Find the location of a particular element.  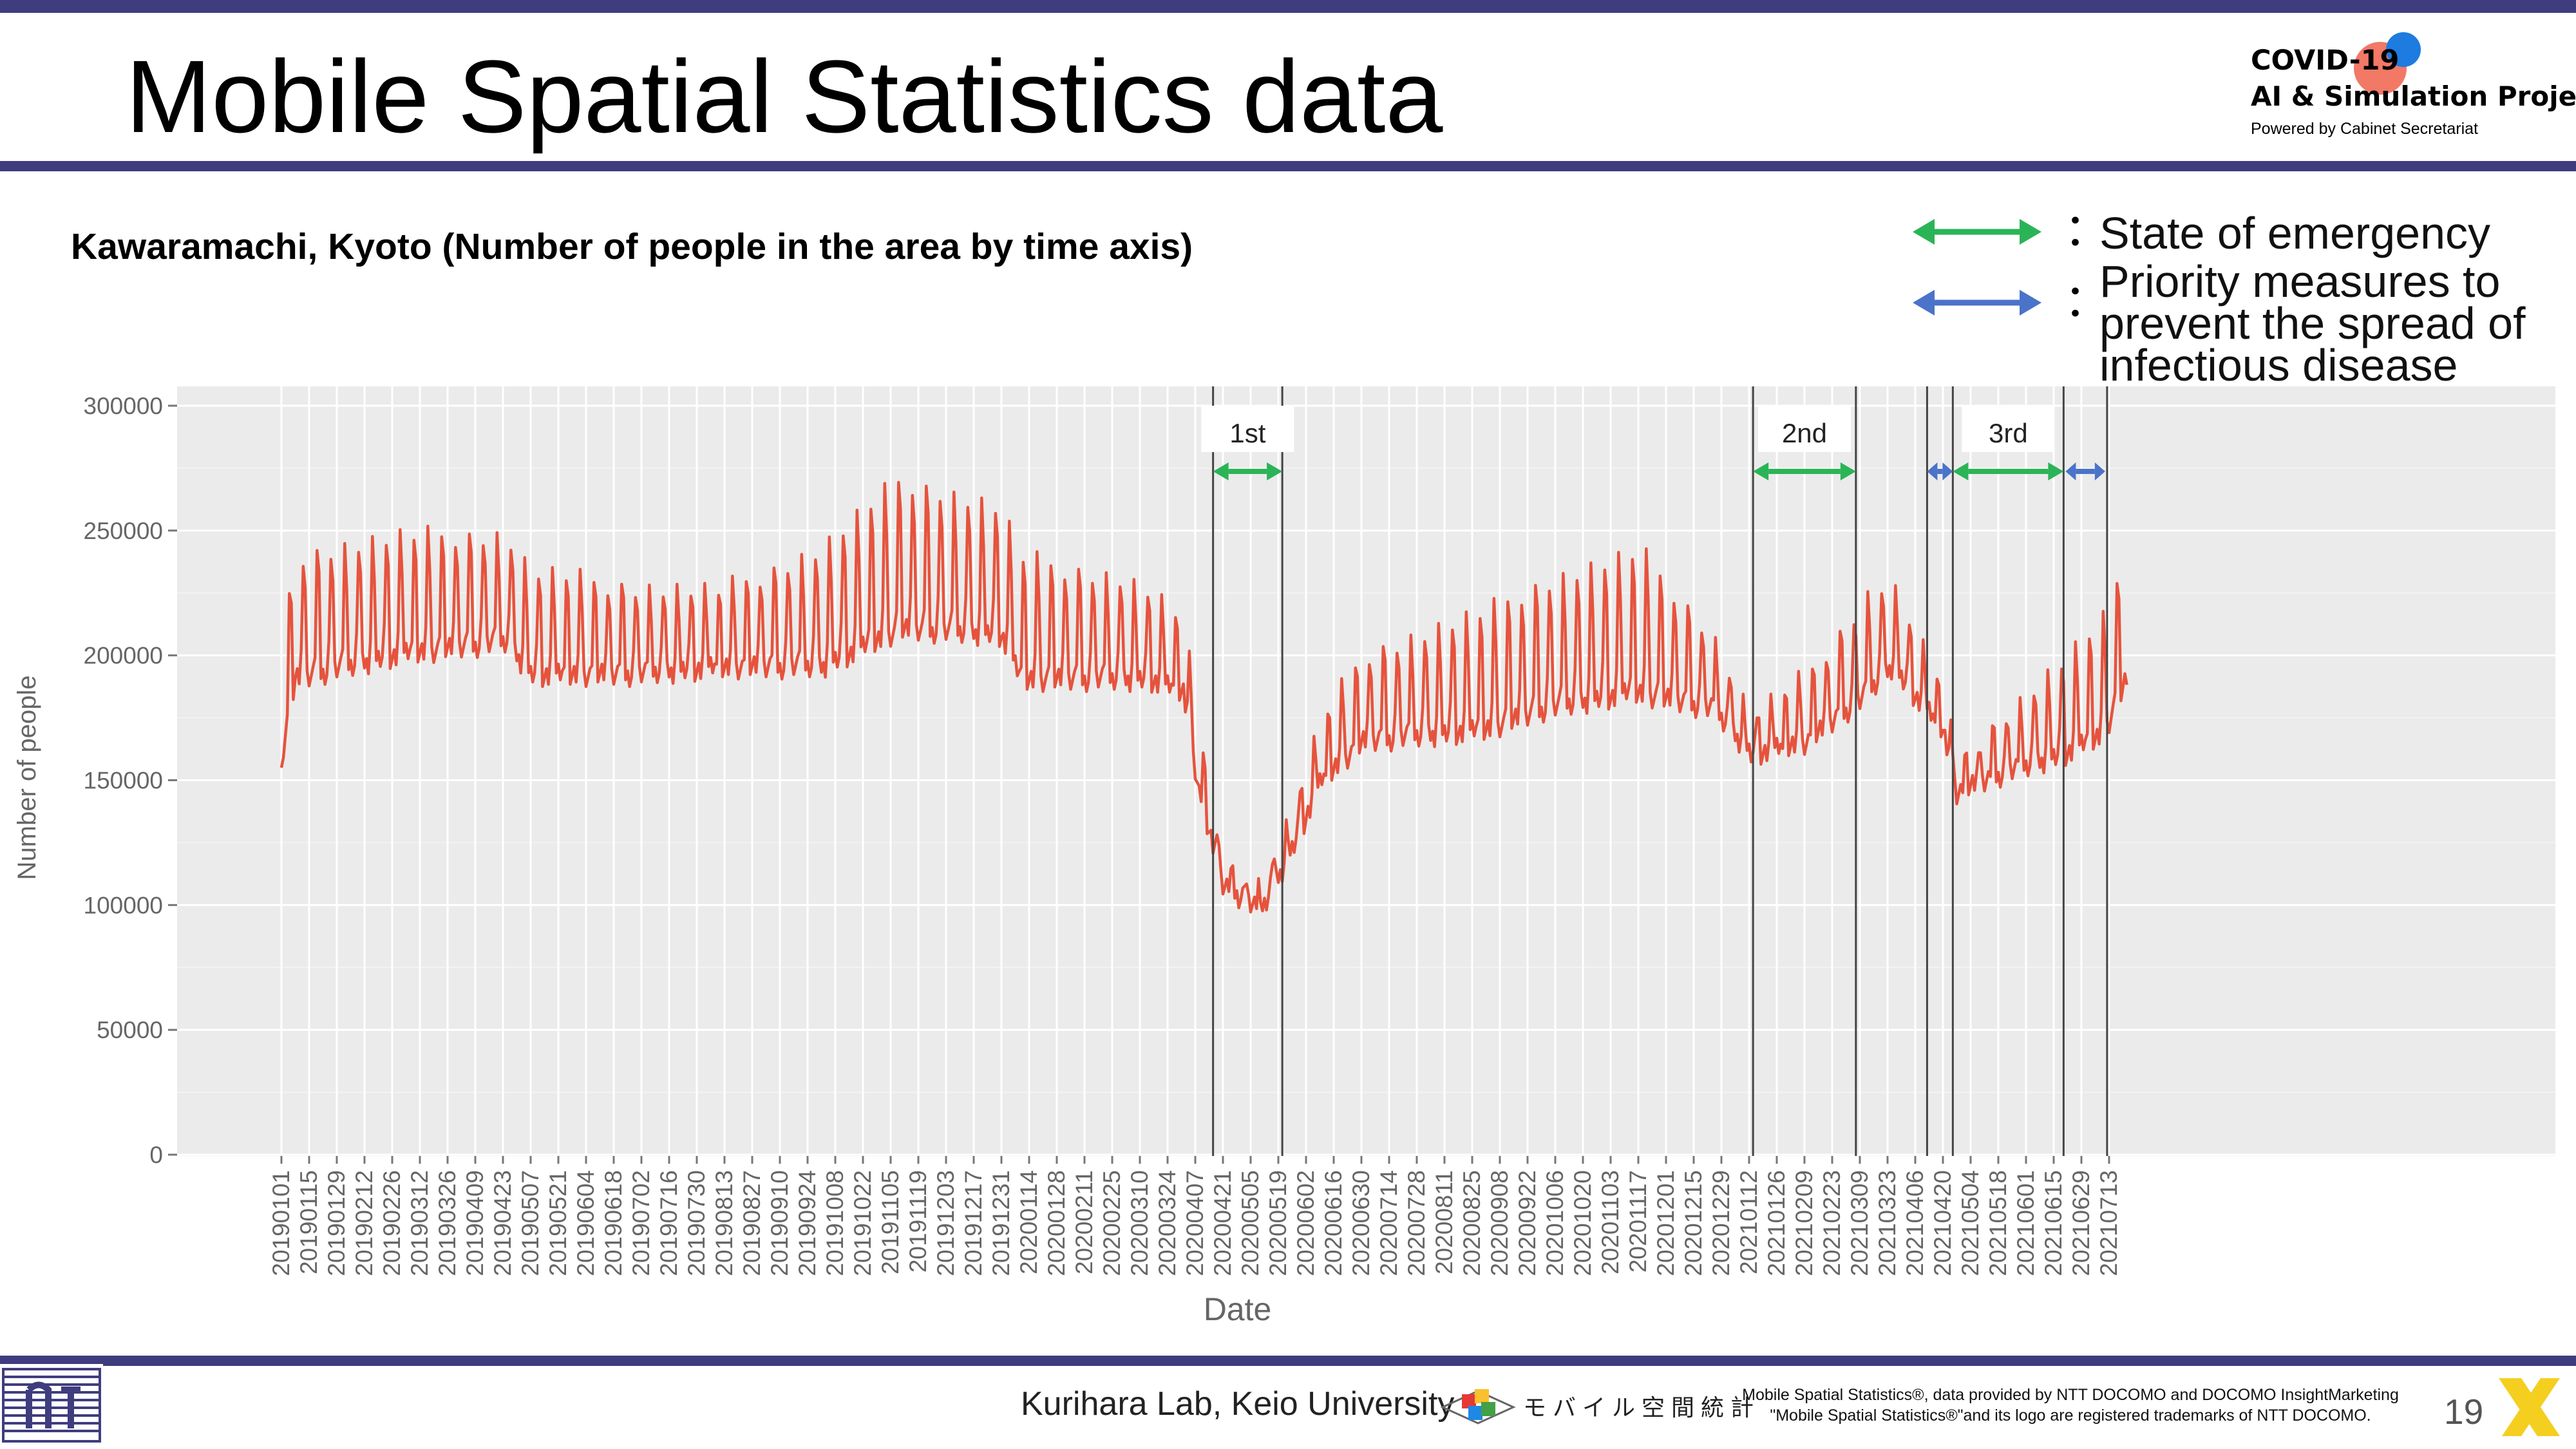

x-tick-label: 20191008 is located at coordinates (835, 1223).